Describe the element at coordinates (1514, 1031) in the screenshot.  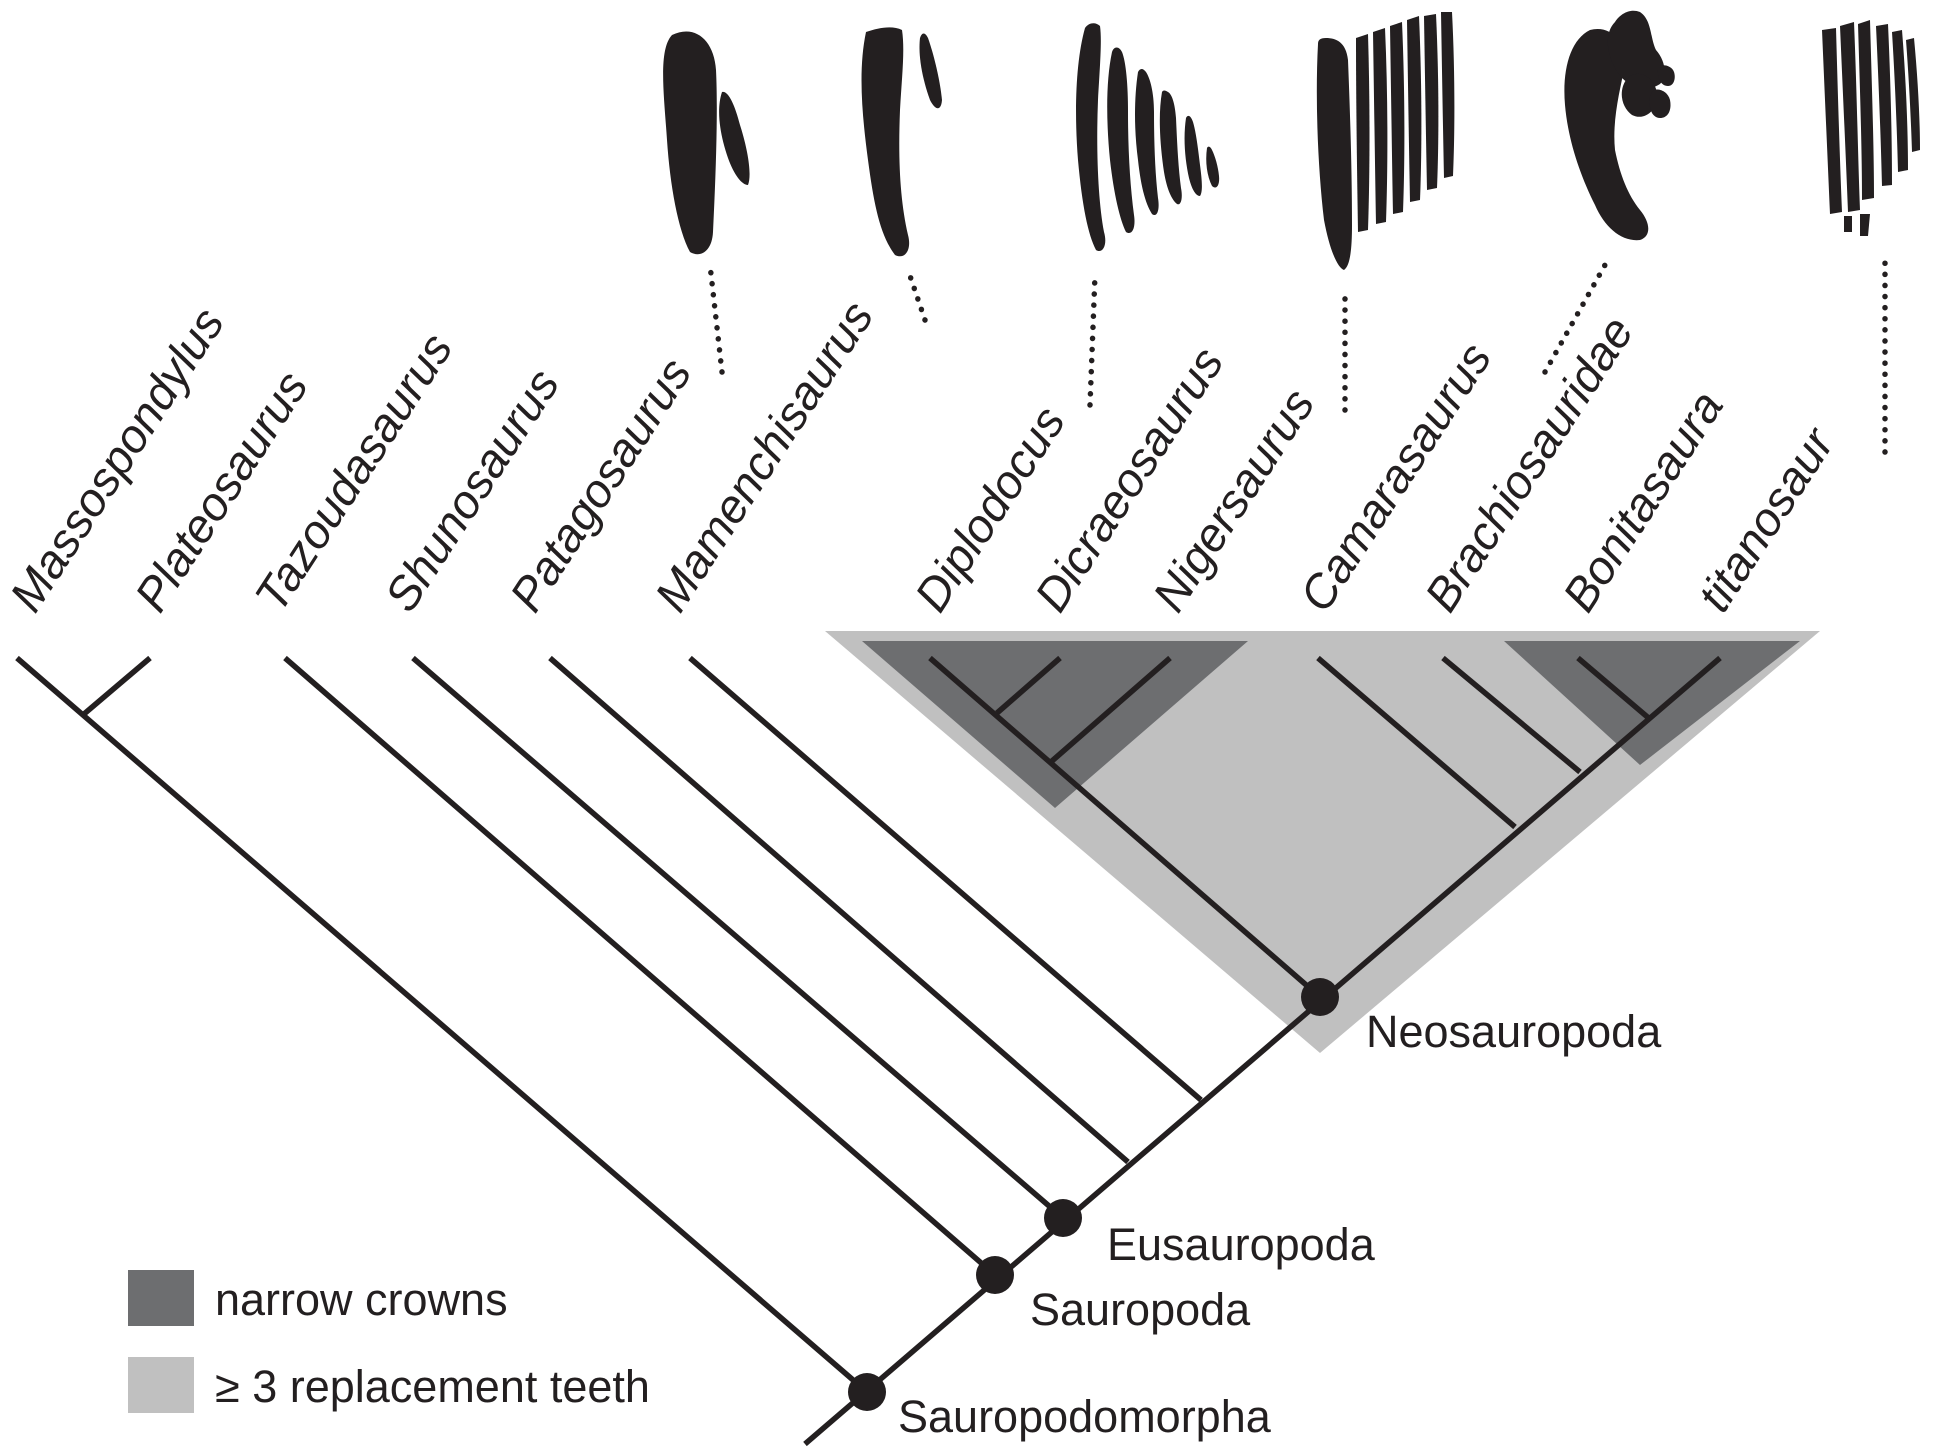
I see `clade-label-neosauropoda: Neosauropoda` at that location.